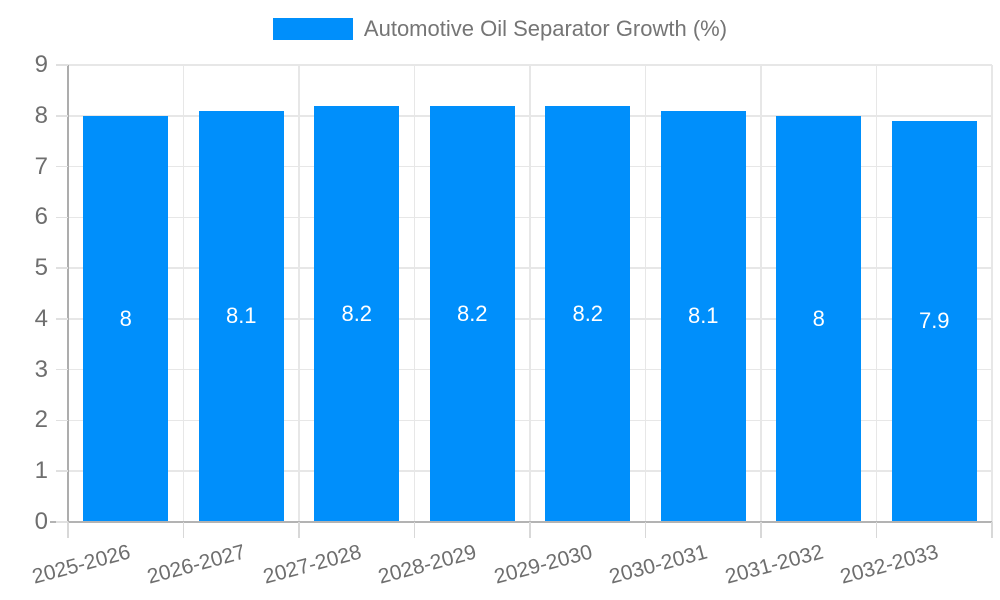 This screenshot has width=1000, height=600. Describe the element at coordinates (41, 420) in the screenshot. I see `y-axis-label: 2` at that location.